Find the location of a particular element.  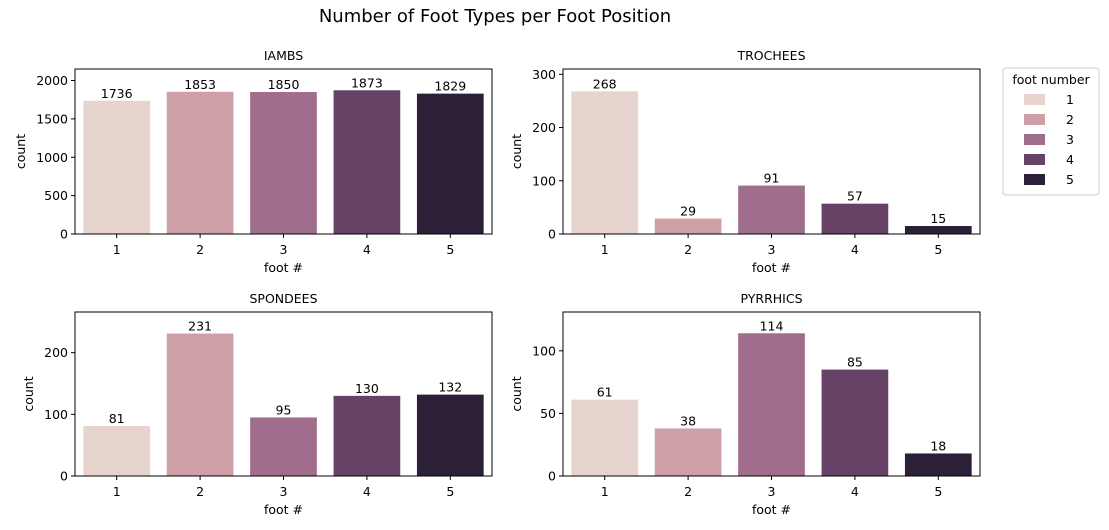

data-label: 114 is located at coordinates (772, 325).